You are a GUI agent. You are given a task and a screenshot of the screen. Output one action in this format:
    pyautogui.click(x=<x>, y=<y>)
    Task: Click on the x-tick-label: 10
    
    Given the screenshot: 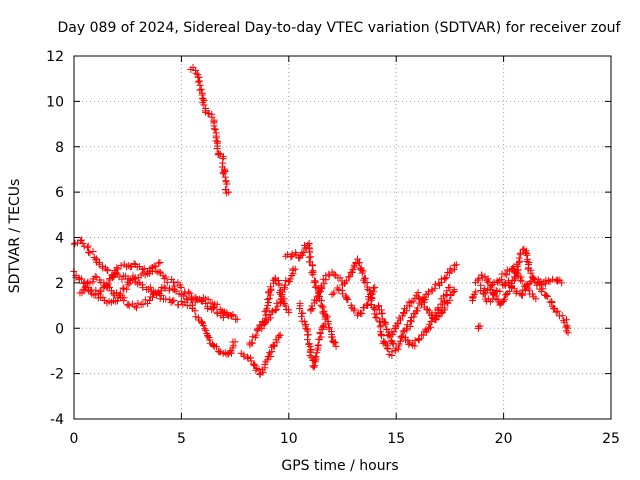 What is the action you would take?
    pyautogui.click(x=289, y=439)
    